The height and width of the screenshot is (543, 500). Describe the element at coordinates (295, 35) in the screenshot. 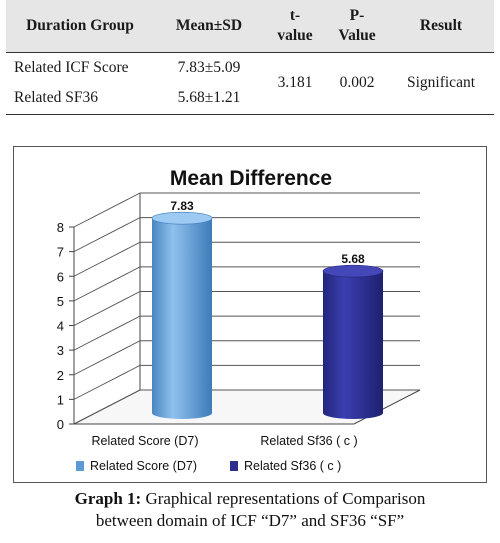

I see `header-t-value-line2: value` at that location.